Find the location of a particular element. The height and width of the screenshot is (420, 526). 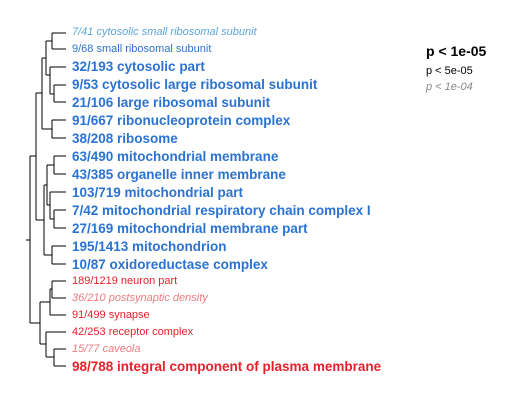

term-label: 91/499 synapse is located at coordinates (111, 315).